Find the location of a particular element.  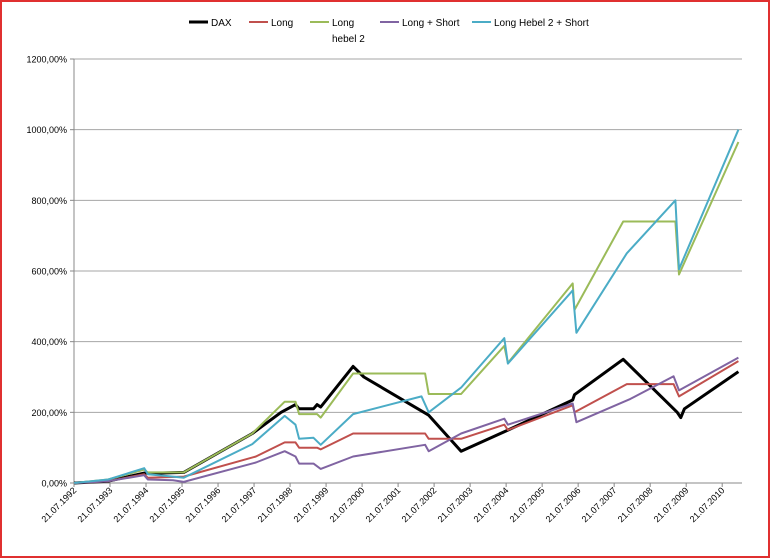

legend-label-long-hebel-2: Long hebel 2 is located at coordinates (348, 31).